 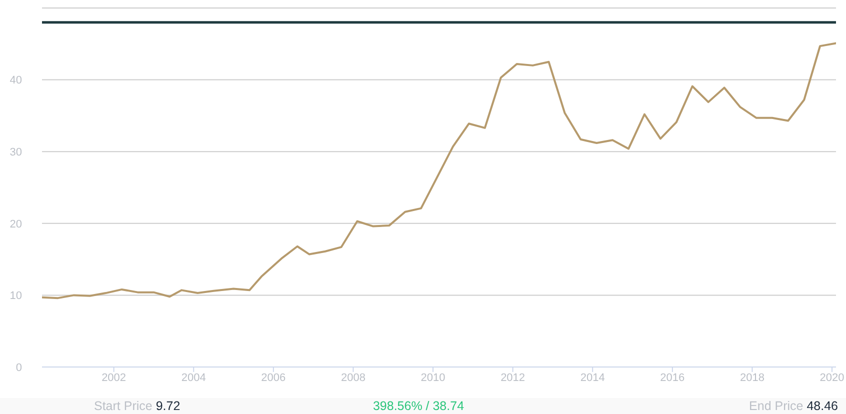 What do you see at coordinates (114, 378) in the screenshot?
I see `x-tick-label: 2002` at bounding box center [114, 378].